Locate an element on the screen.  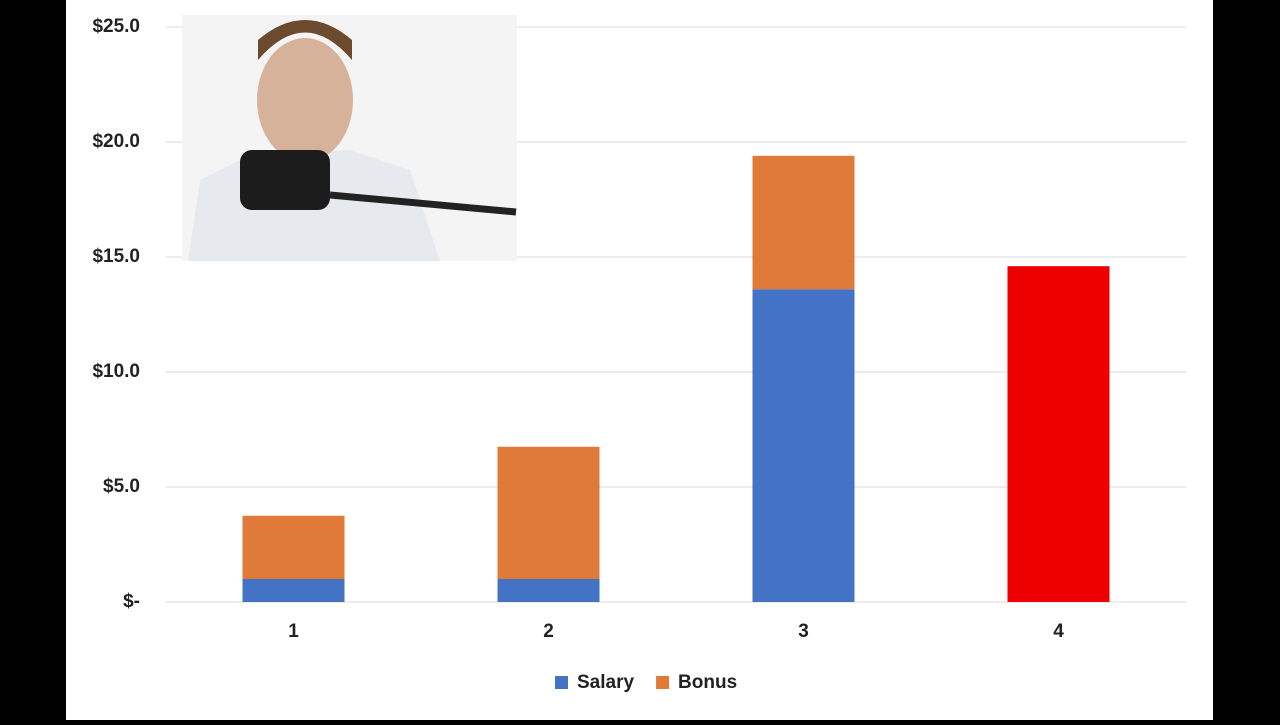
webcam-mic-arm is located at coordinates (423, 203).